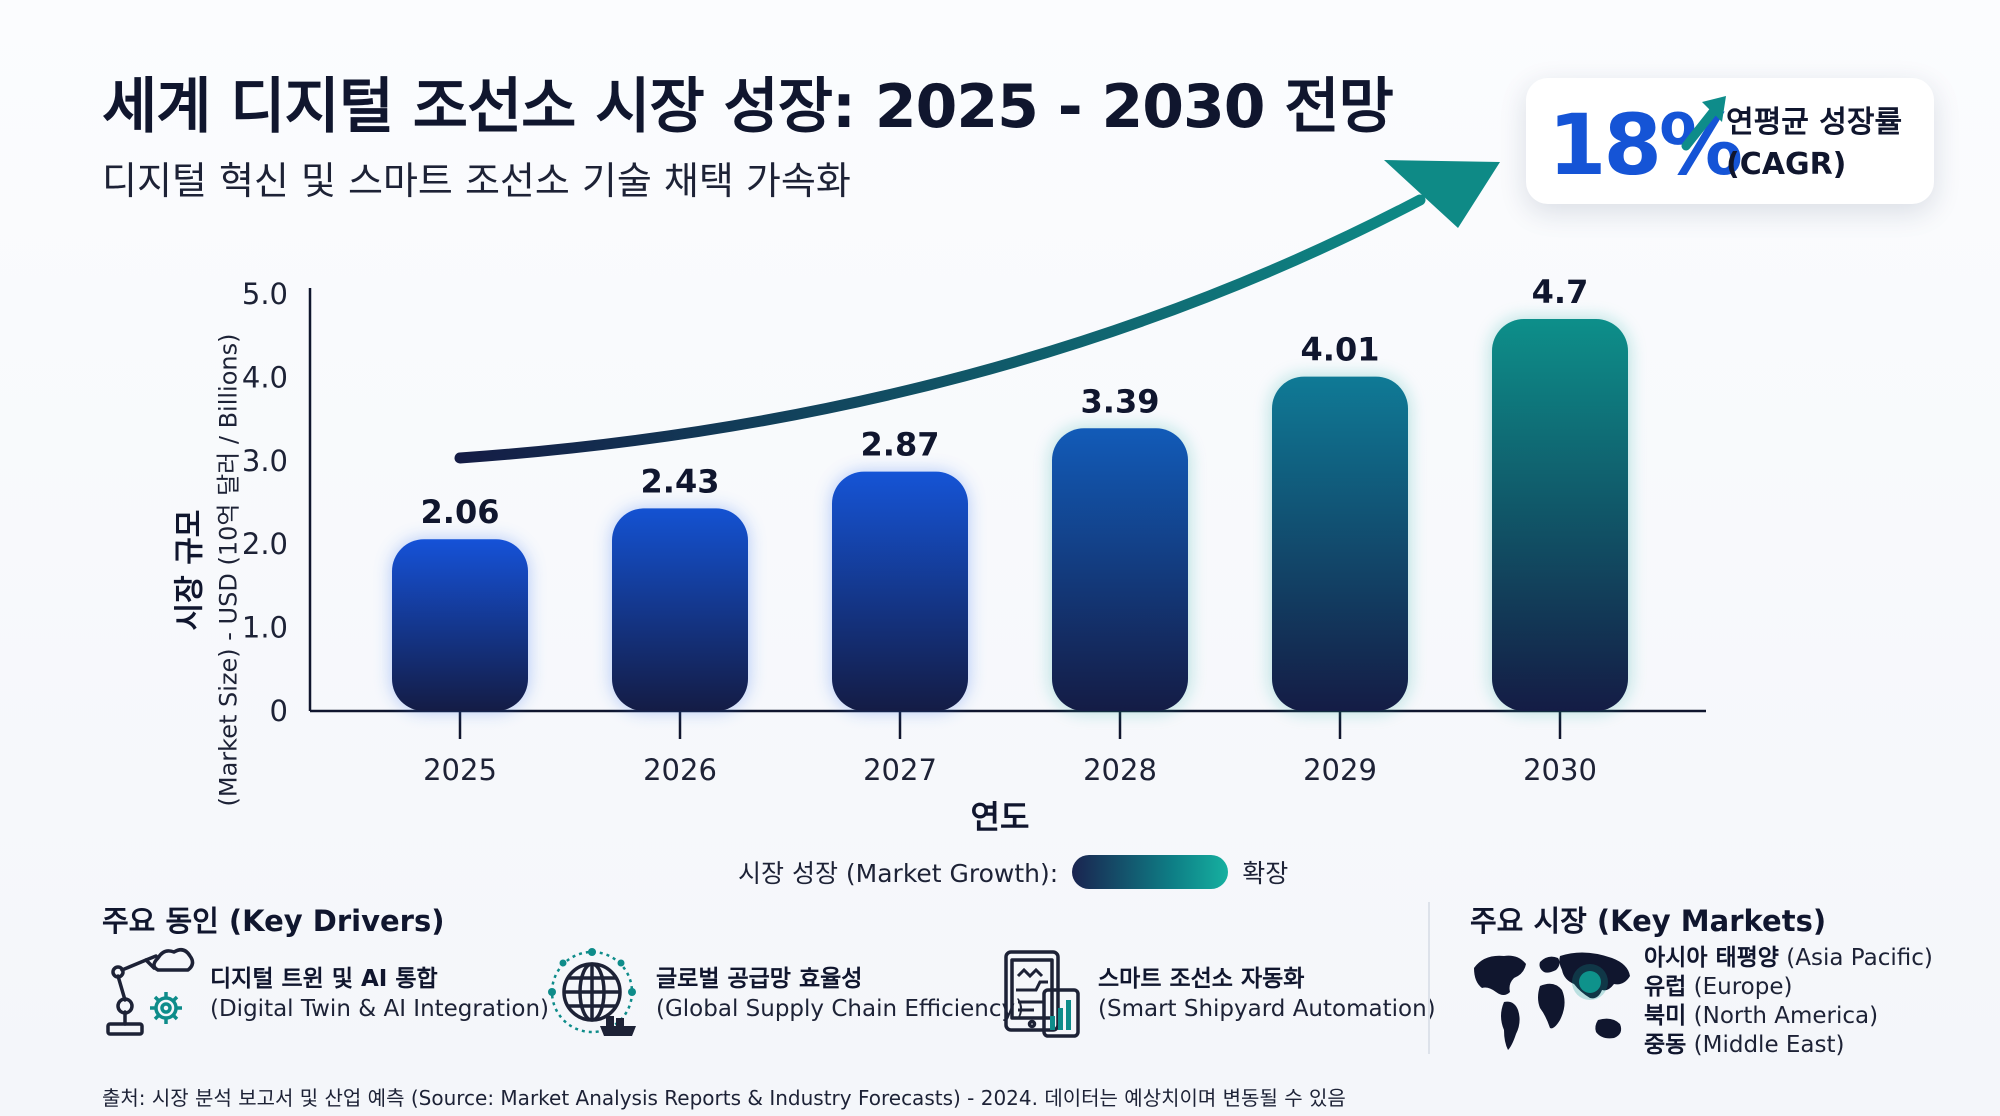  What do you see at coordinates (1703, 123) in the screenshot?
I see `growth-arrow-icon` at bounding box center [1703, 123].